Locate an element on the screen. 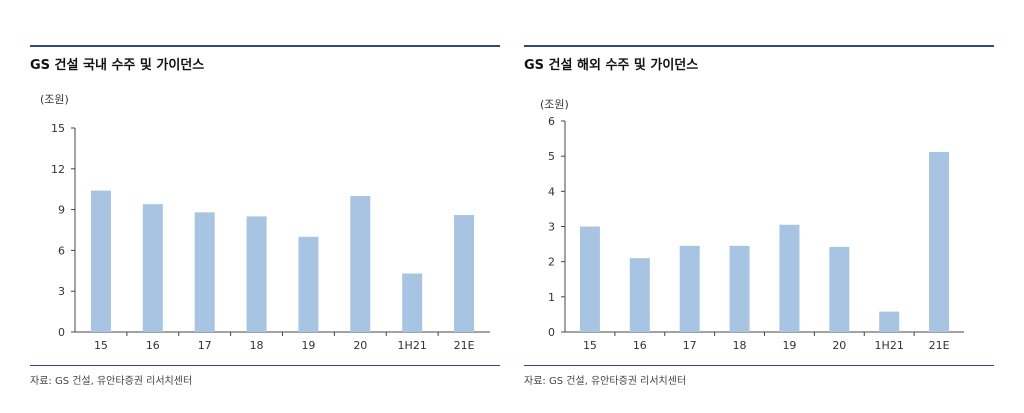 The image size is (1024, 413). chart-title: GS 건설 국내 수주 및 가이던스 is located at coordinates (117, 65).